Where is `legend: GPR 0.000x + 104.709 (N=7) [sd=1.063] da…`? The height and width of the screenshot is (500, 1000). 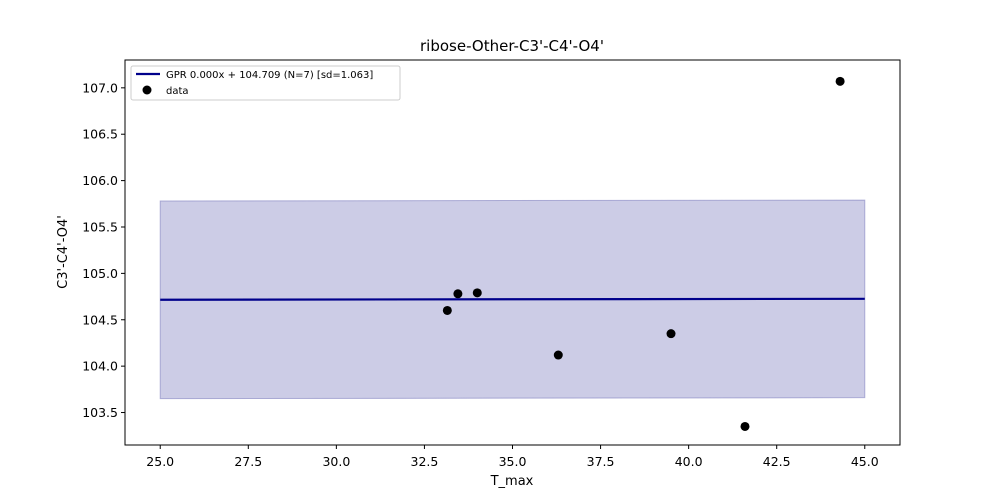
legend: GPR 0.000x + 104.709 (N=7) [sd=1.063] da… is located at coordinates (265, 83).